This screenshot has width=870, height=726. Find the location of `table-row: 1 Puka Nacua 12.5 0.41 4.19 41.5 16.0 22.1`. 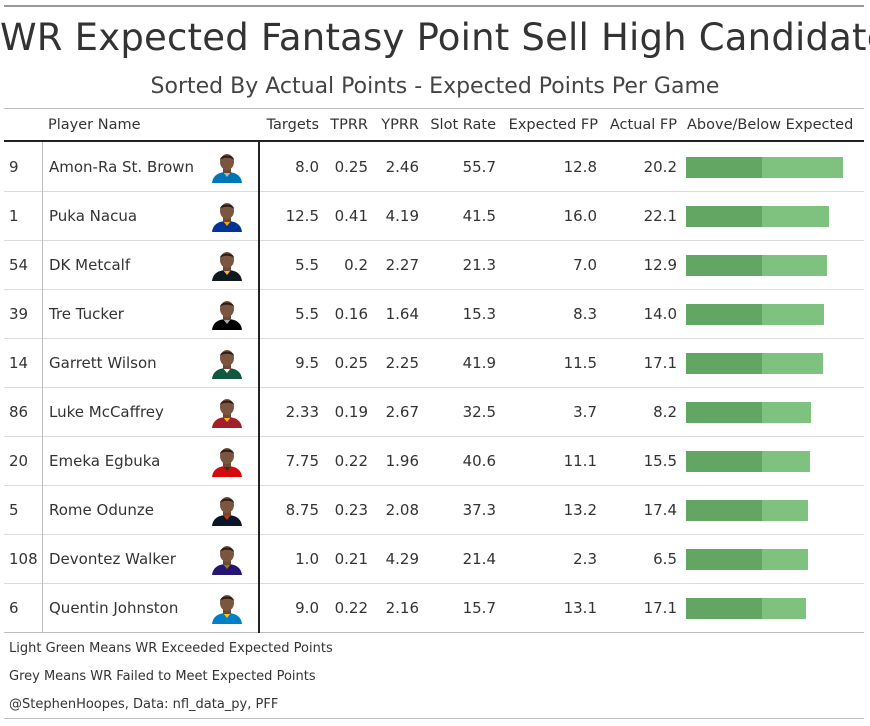

table-row: 1 Puka Nacua 12.5 0.41 4.19 41.5 16.0 22.1 is located at coordinates (434, 216).